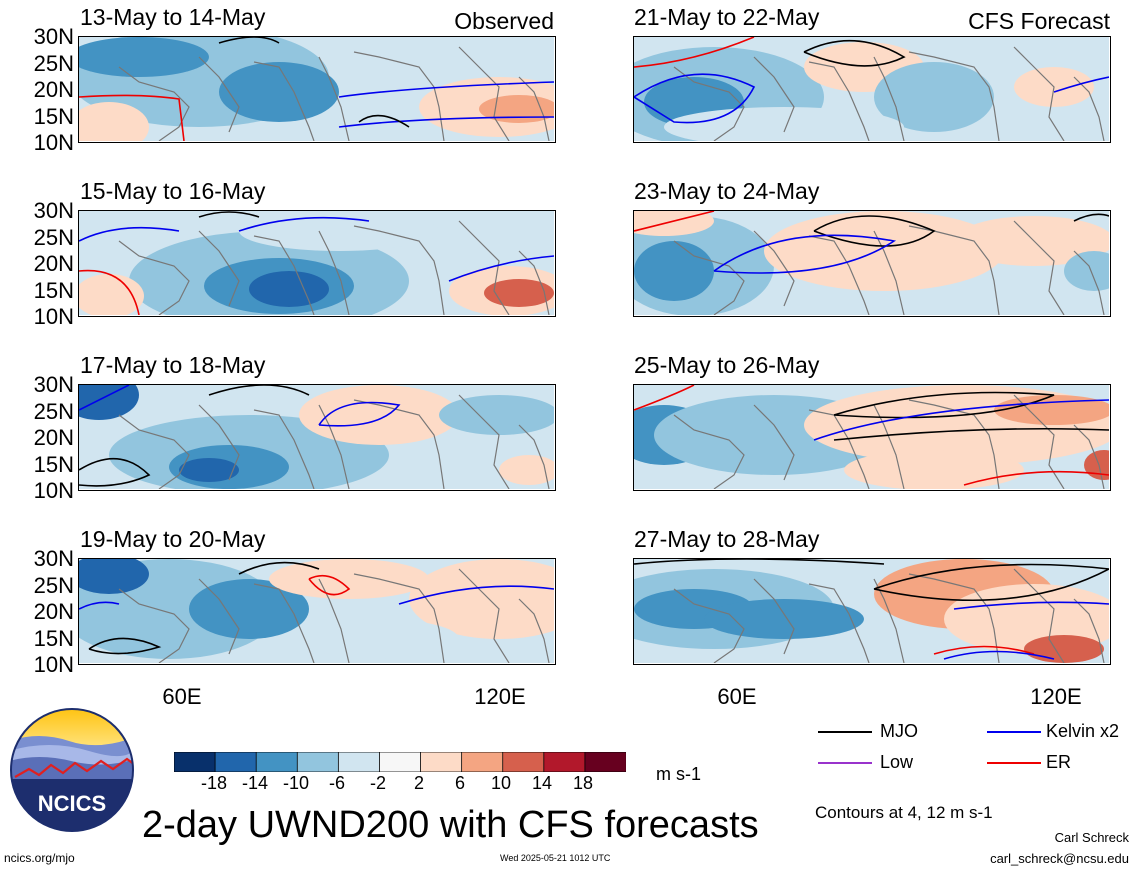 This screenshot has height=872, width=1135. I want to click on legend-swatch-er, so click(1014, 763).